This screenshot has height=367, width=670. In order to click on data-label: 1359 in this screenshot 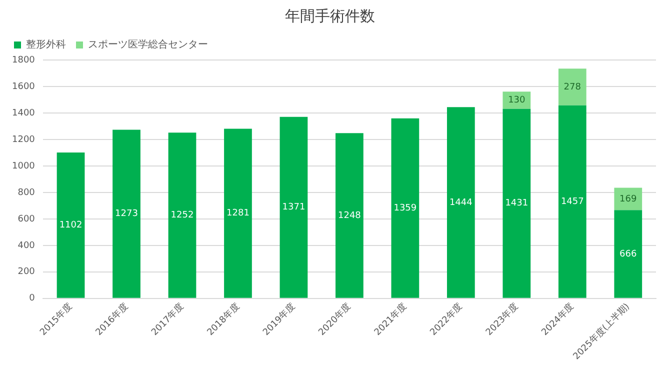, I will do `click(405, 208)`.